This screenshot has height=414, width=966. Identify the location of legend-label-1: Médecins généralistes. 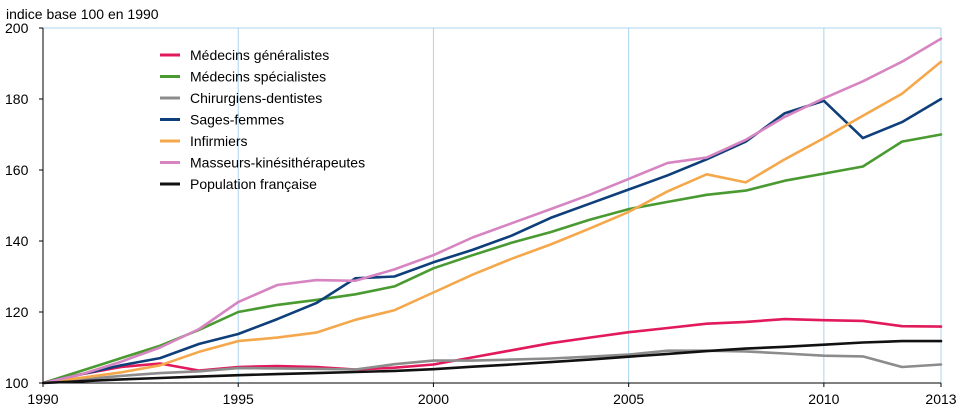
(259, 55).